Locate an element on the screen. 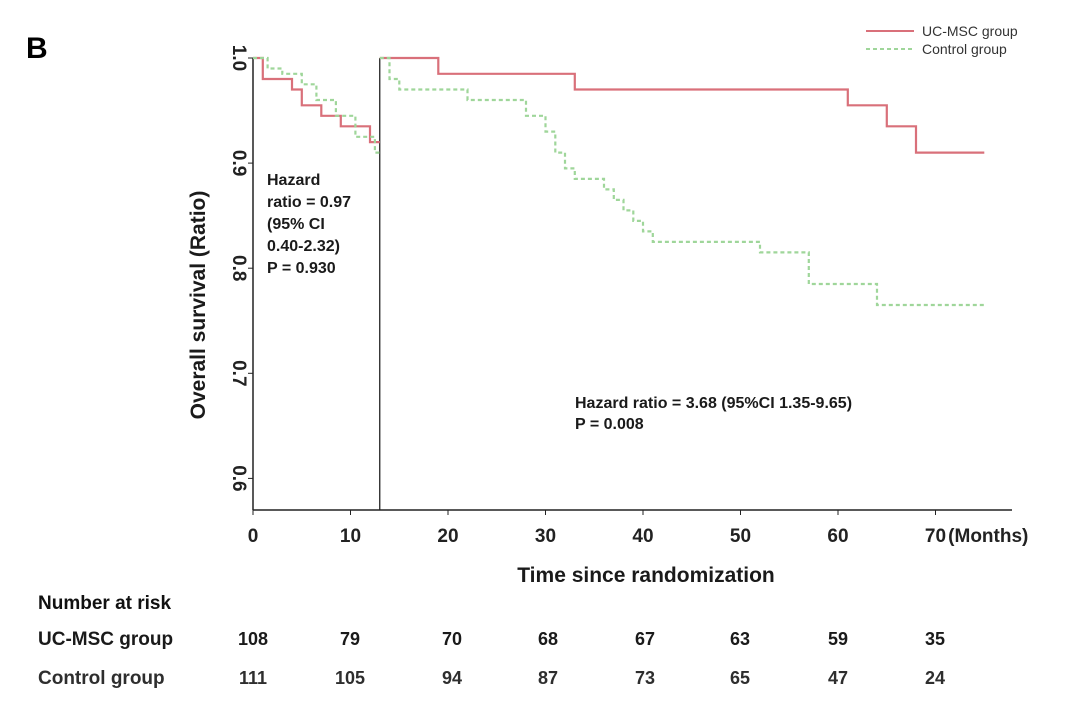  y-tick-label: 0.8 is located at coordinates (238, 268).